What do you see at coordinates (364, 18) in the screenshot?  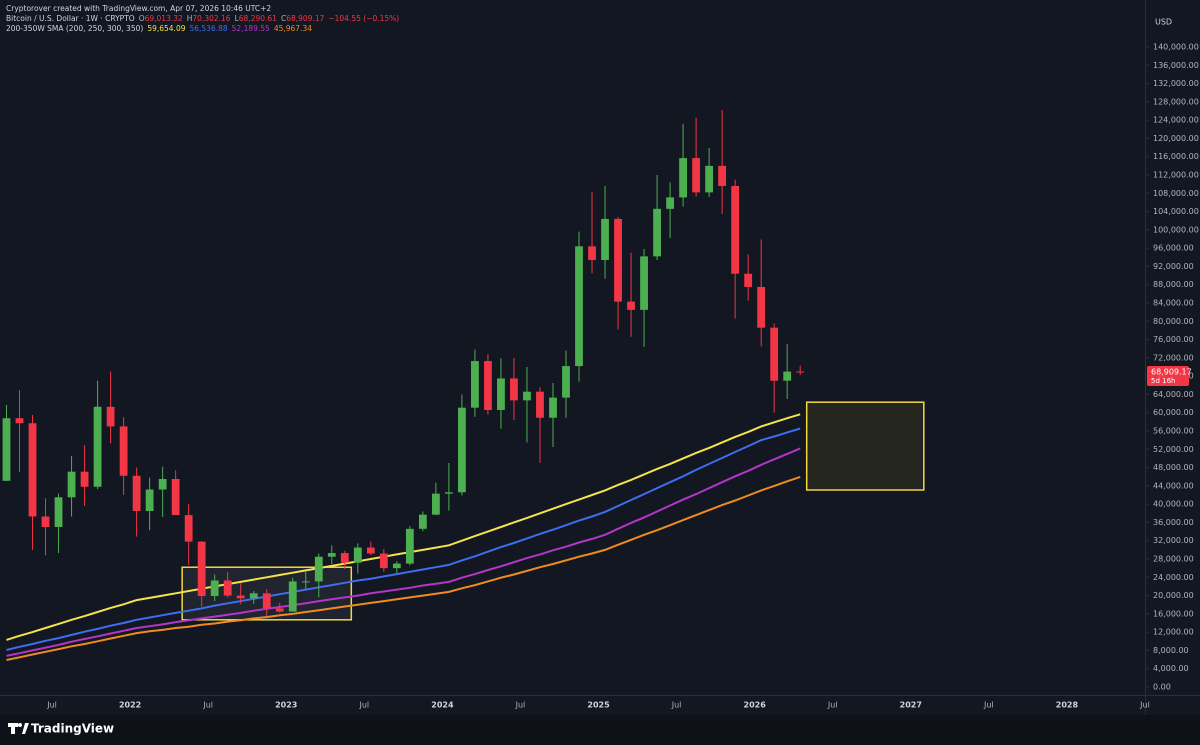 I see `change: −104.55 (−0.15%)` at bounding box center [364, 18].